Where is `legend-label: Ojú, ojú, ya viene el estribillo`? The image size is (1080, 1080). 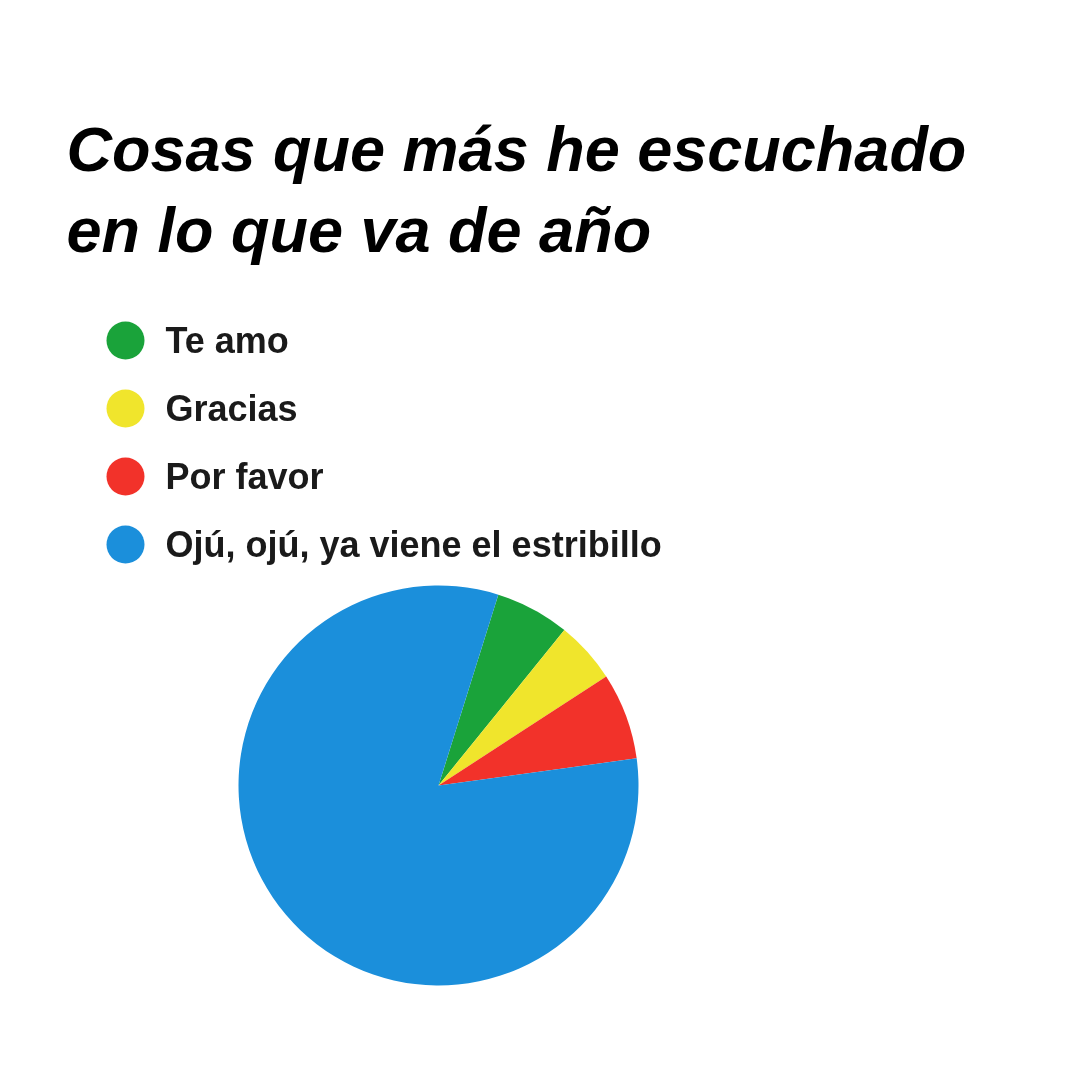 legend-label: Ojú, ojú, ya viene el estribillo is located at coordinates (413, 544).